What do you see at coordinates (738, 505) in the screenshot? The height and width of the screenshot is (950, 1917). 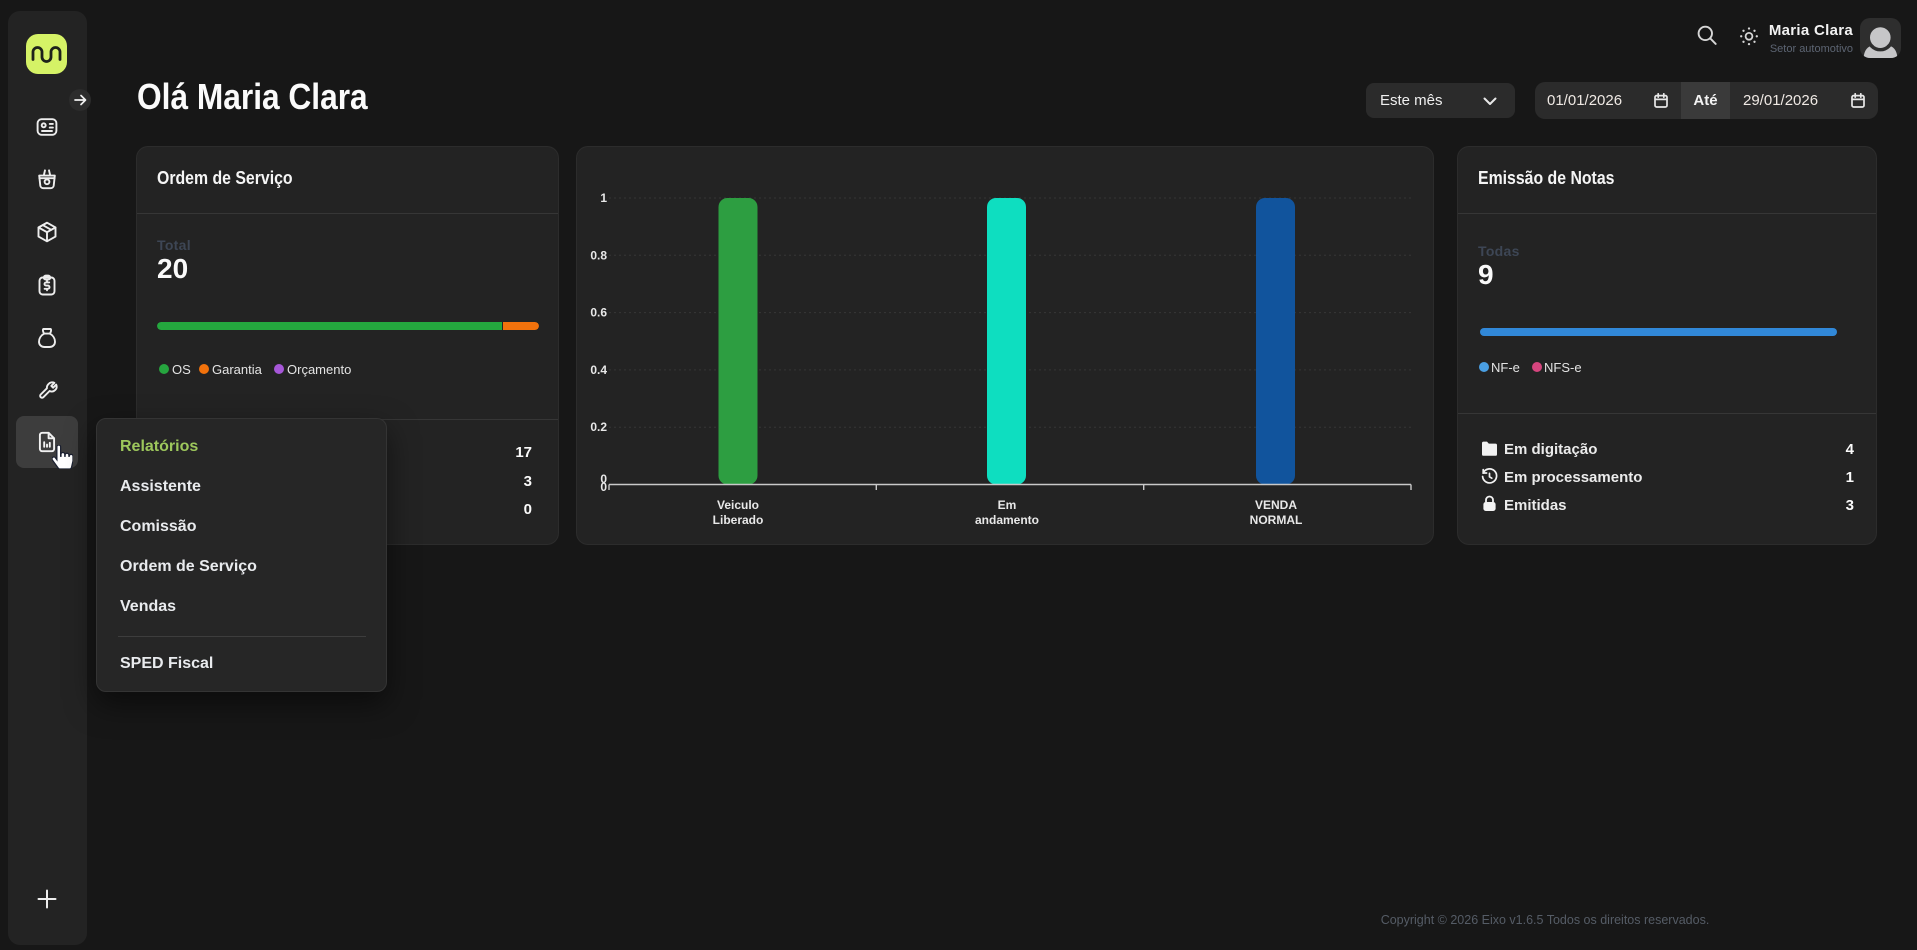 I see `svg-text: Veiculo` at bounding box center [738, 505].